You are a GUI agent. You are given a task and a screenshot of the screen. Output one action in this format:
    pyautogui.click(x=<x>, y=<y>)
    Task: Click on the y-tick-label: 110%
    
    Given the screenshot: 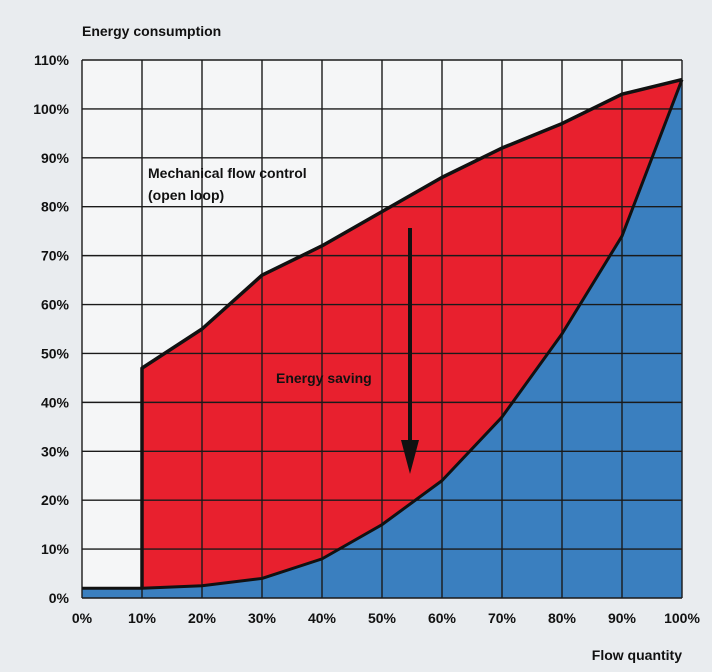 What is the action you would take?
    pyautogui.click(x=52, y=60)
    